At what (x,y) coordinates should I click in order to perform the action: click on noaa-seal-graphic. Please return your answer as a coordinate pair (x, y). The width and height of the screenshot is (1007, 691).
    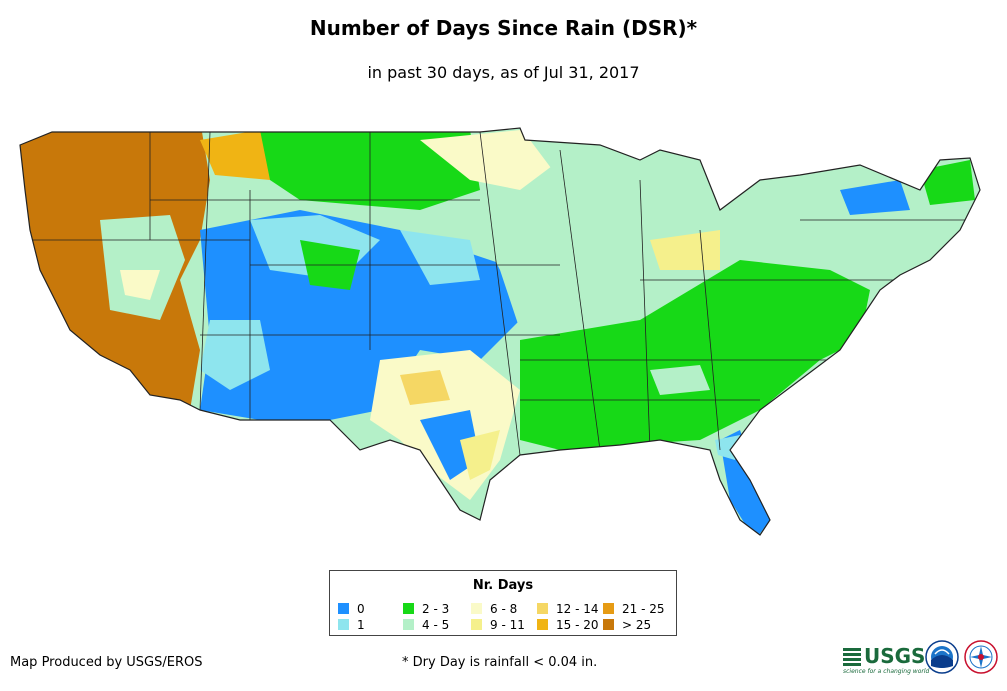
    Looking at the image, I should click on (942, 657).